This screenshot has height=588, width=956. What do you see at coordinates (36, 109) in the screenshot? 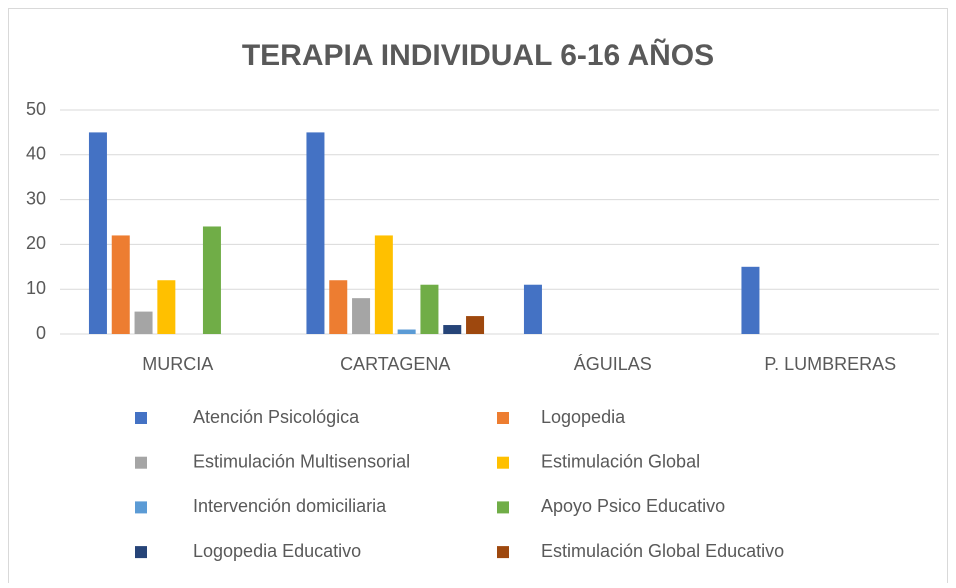
I see `y-tick-label: 50` at bounding box center [36, 109].